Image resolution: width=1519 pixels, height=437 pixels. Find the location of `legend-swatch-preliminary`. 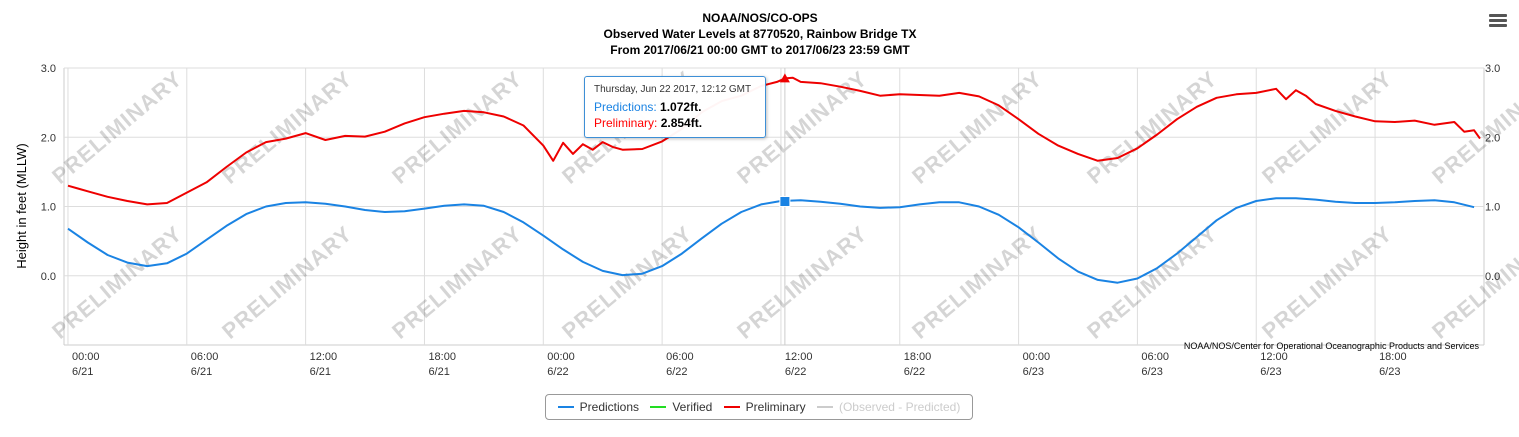

legend-swatch-preliminary is located at coordinates (731, 407).